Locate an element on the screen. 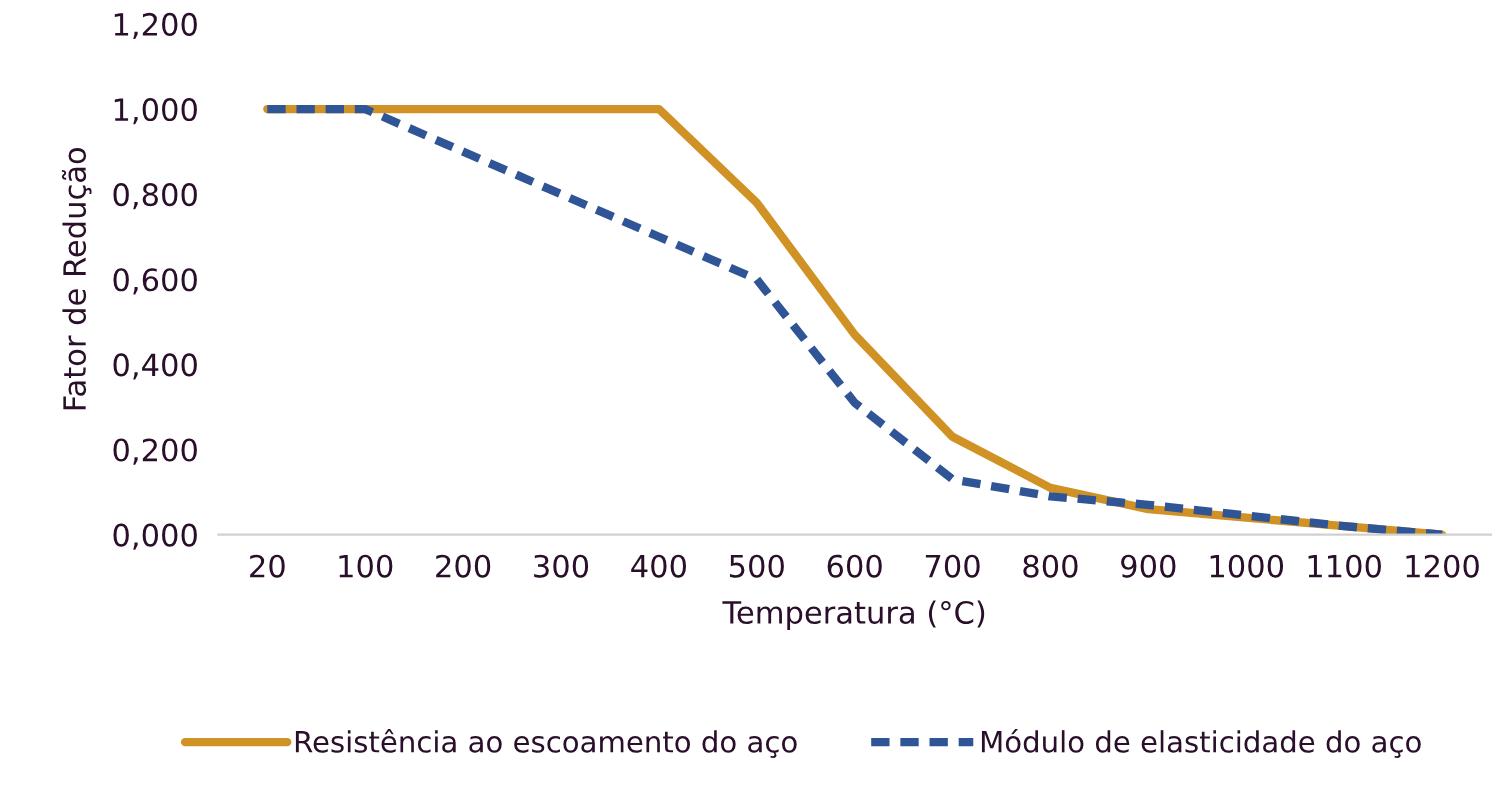 The image size is (1506, 798). x-tick-label: 100 is located at coordinates (366, 566).